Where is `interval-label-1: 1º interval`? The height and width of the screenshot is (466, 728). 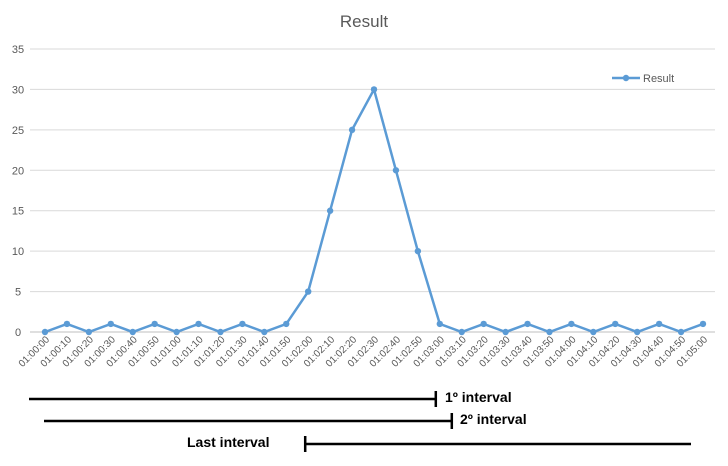
interval-label-1: 1º interval is located at coordinates (478, 397).